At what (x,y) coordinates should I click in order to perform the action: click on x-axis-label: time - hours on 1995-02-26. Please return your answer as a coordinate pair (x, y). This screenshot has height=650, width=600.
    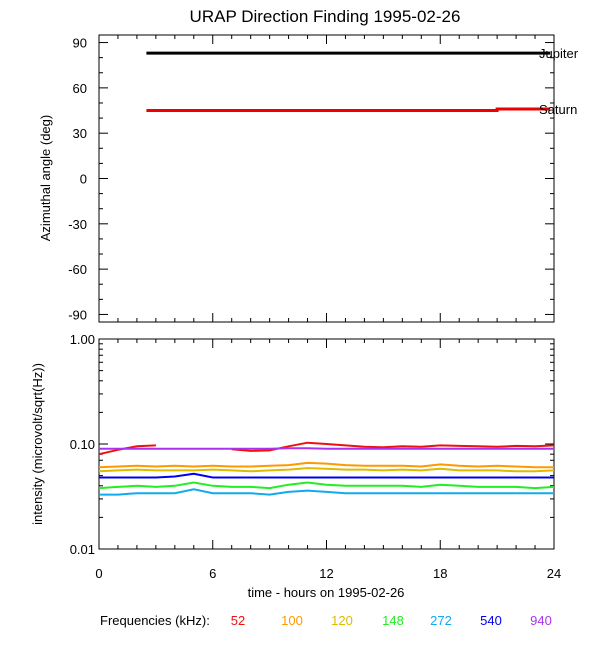
    Looking at the image, I should click on (326, 592).